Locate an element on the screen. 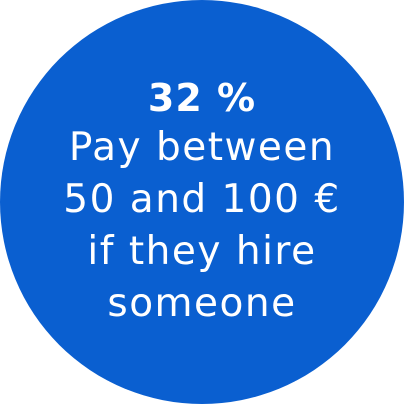 The width and height of the screenshot is (404, 404). description-line-1: Pay between is located at coordinates (202, 147).